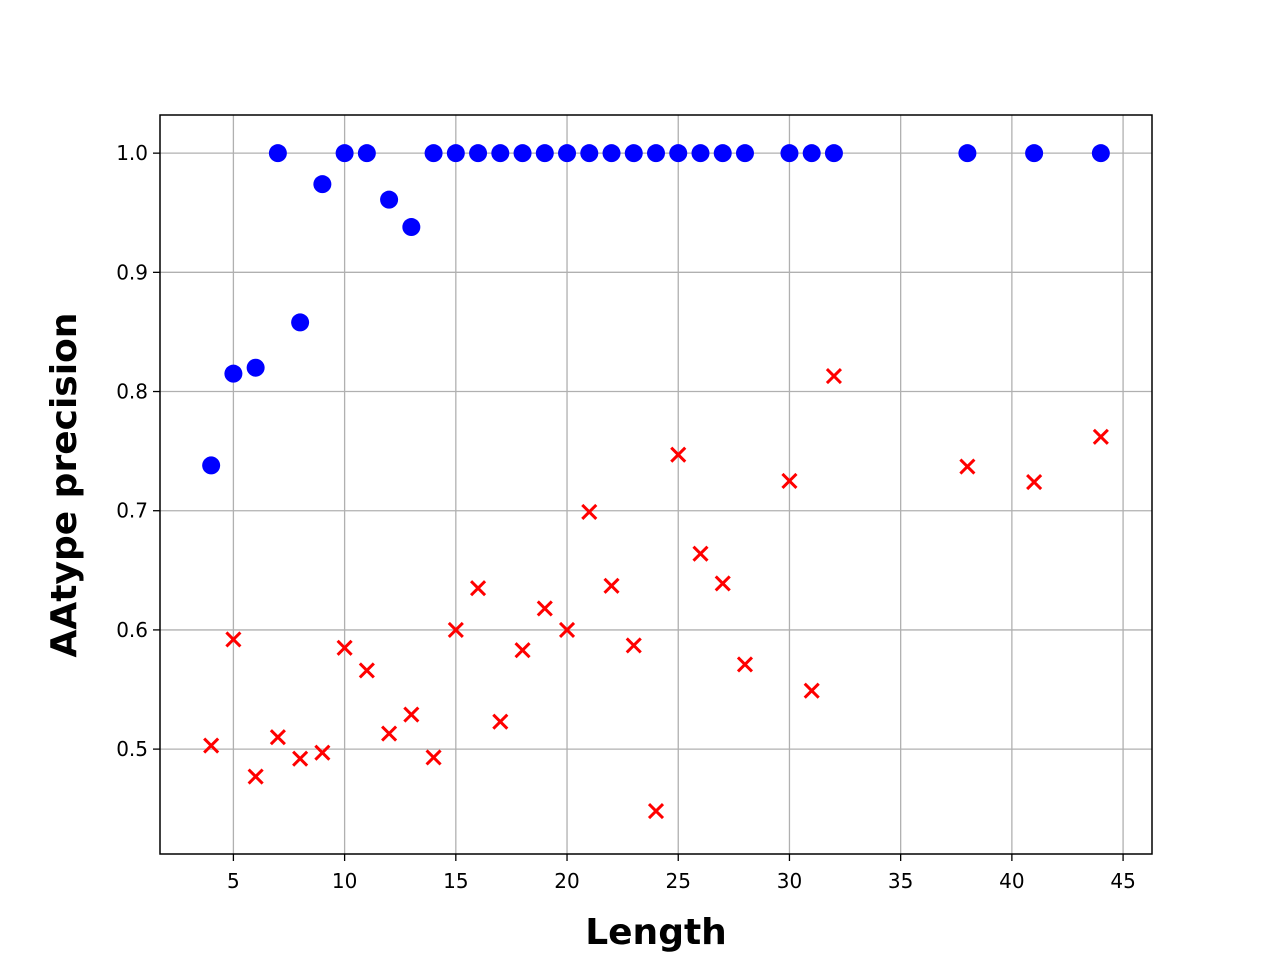 The width and height of the screenshot is (1280, 960). What do you see at coordinates (132, 392) in the screenshot?
I see `y-tick-label: 0.8` at bounding box center [132, 392].